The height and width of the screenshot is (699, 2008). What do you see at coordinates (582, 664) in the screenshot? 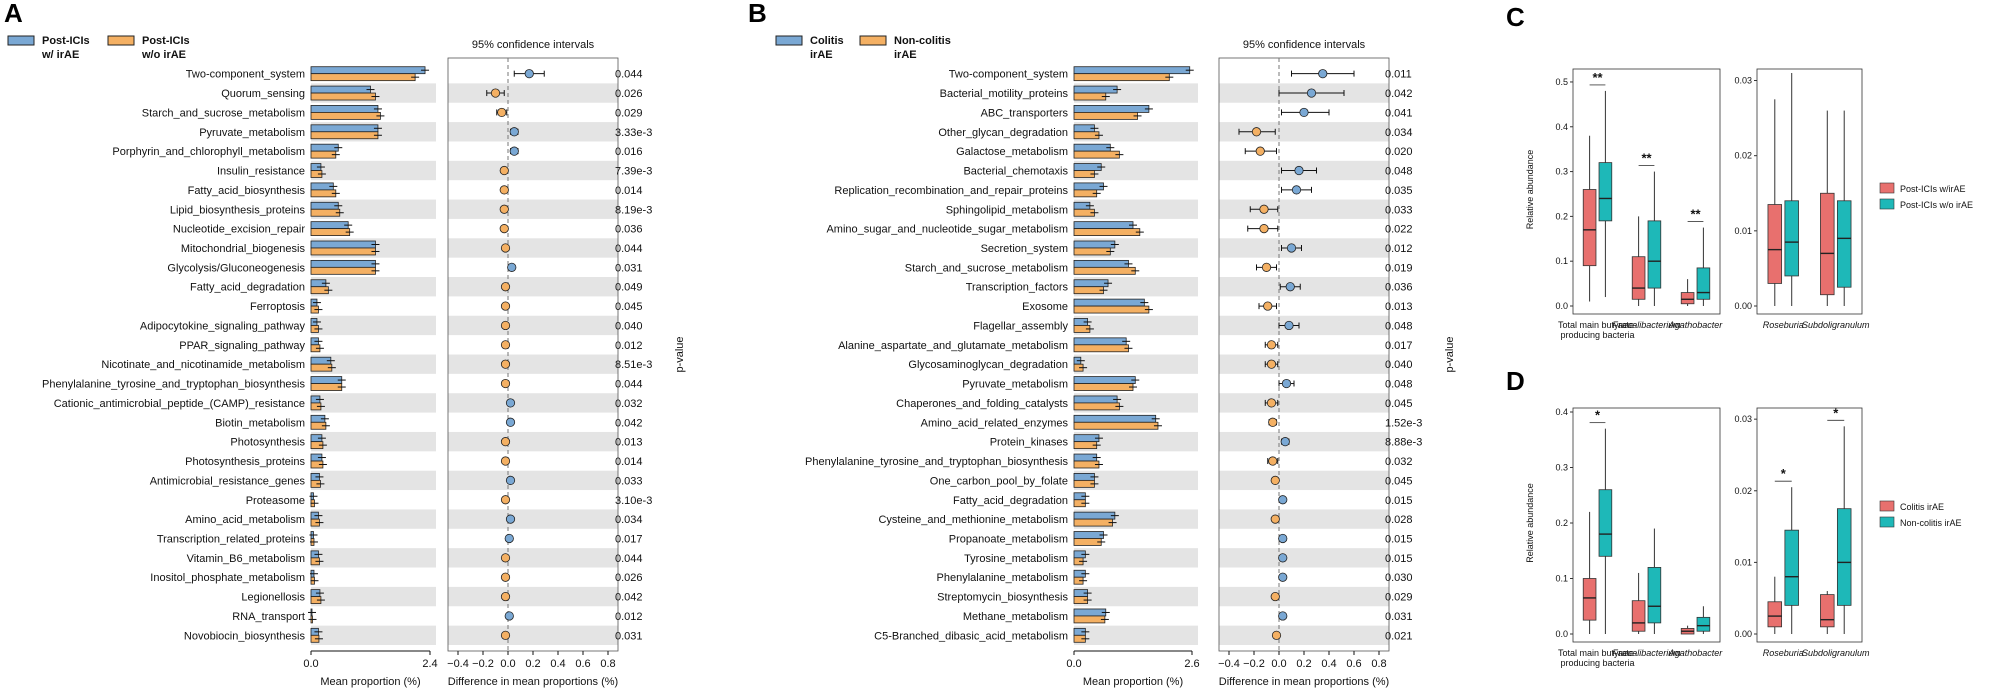
I see `panel-a-ci-tick-label: 0.6` at bounding box center [582, 664].